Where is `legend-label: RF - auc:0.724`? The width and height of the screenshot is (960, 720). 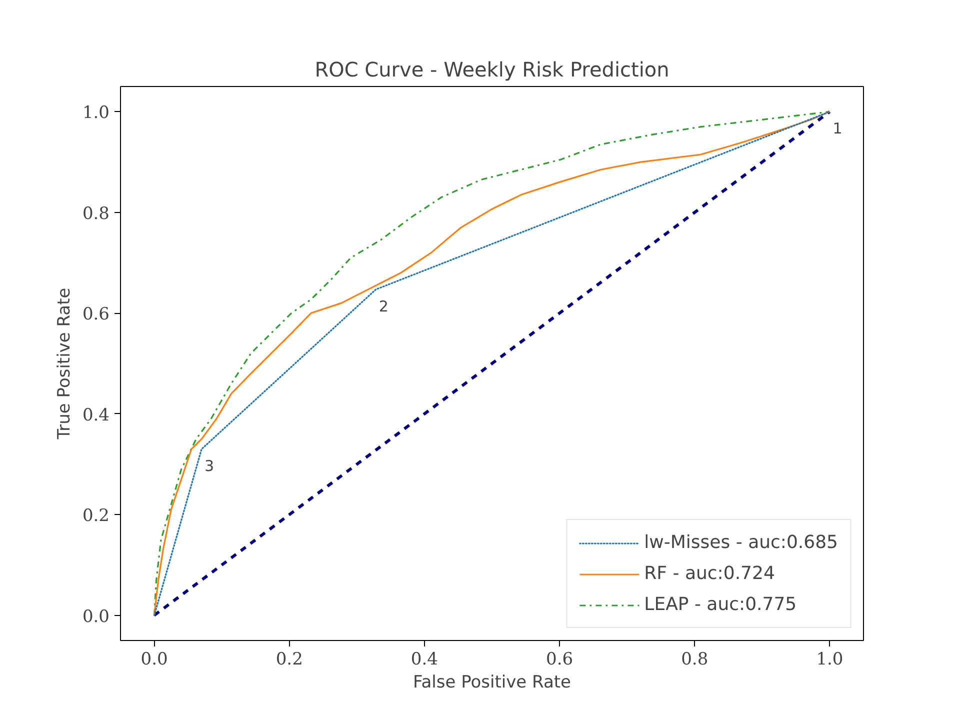 legend-label: RF - auc:0.724 is located at coordinates (709, 573).